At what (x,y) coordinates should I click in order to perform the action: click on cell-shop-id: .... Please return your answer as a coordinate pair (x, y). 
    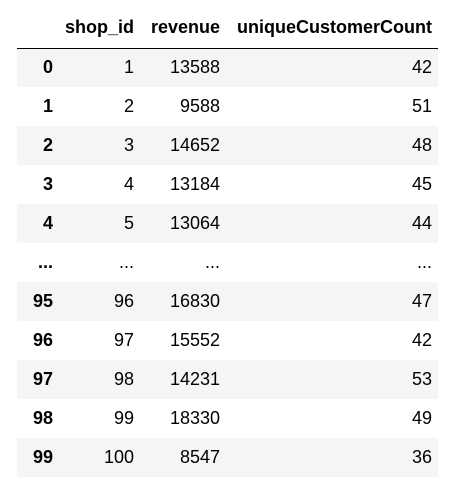
    Looking at the image, I should click on (127, 262).